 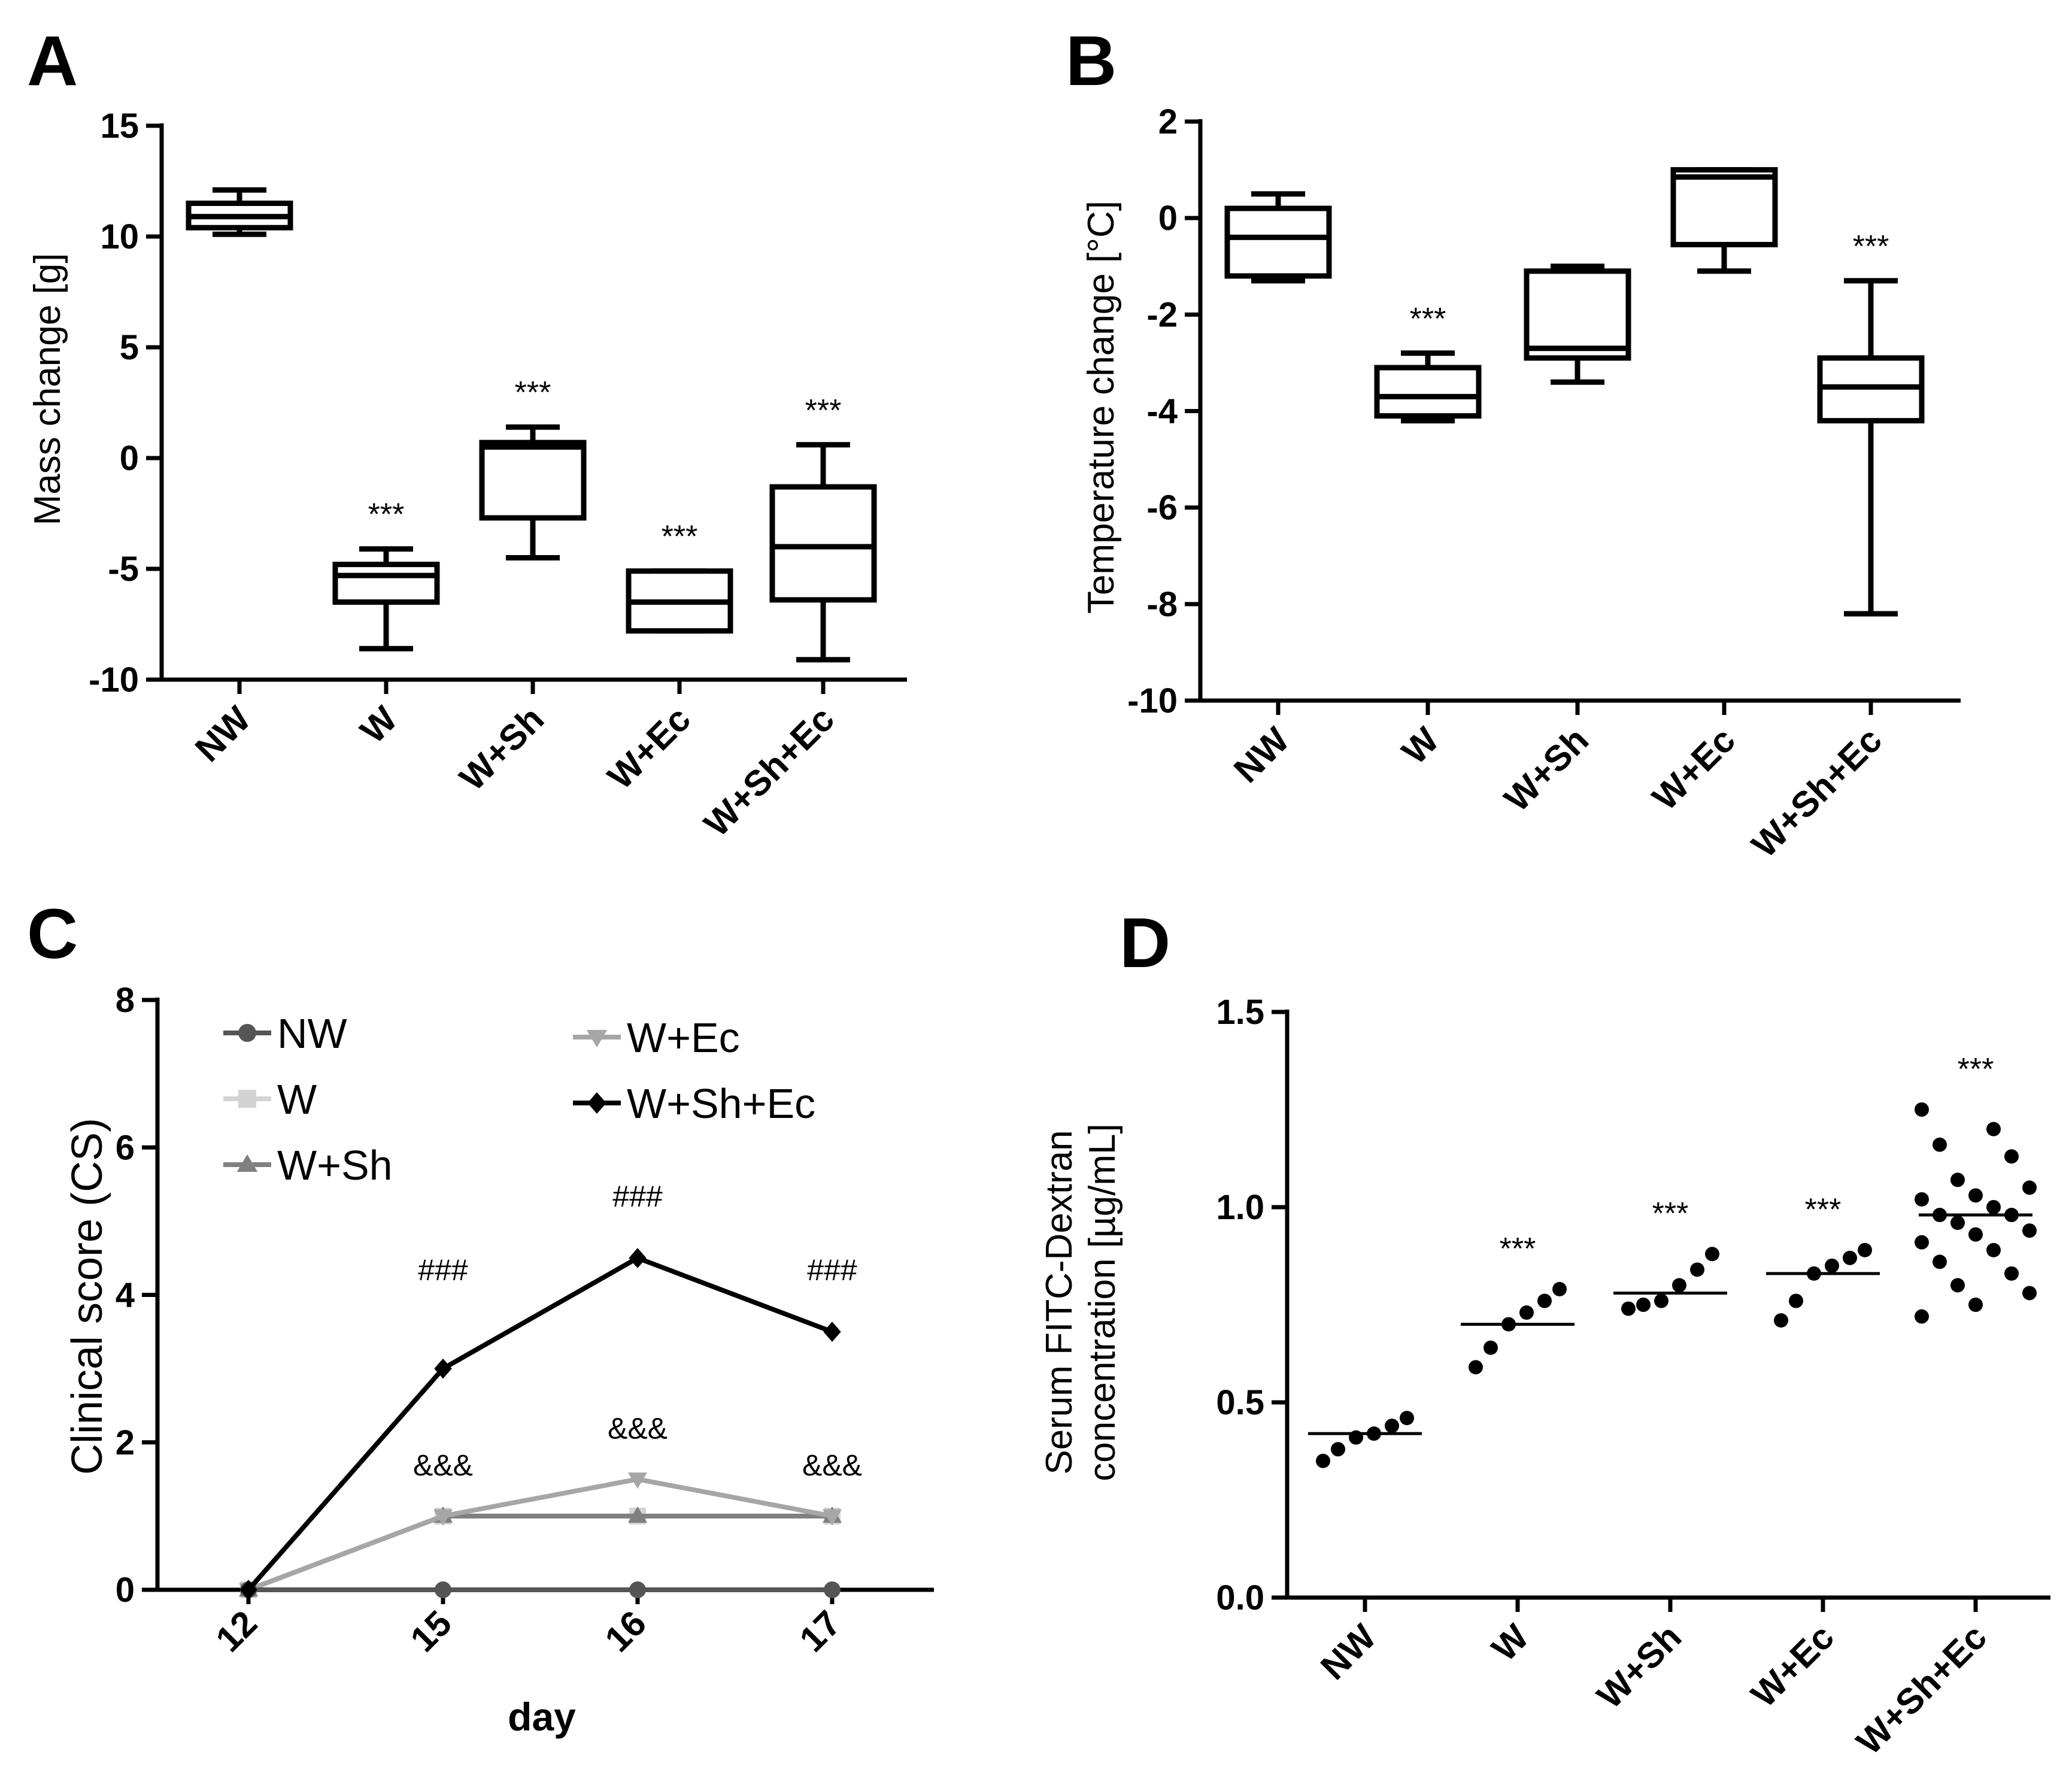 I want to click on panel-d-y-axis-label-line-1: Serum FITC-Dextran, so click(x=1059, y=1302).